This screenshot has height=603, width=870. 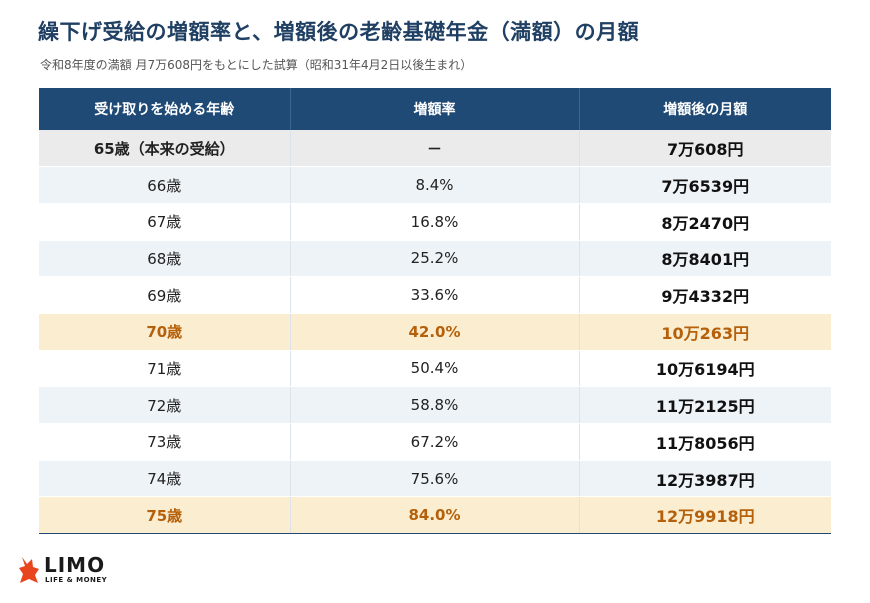 I want to click on cell-age: 70歳, so click(x=165, y=332).